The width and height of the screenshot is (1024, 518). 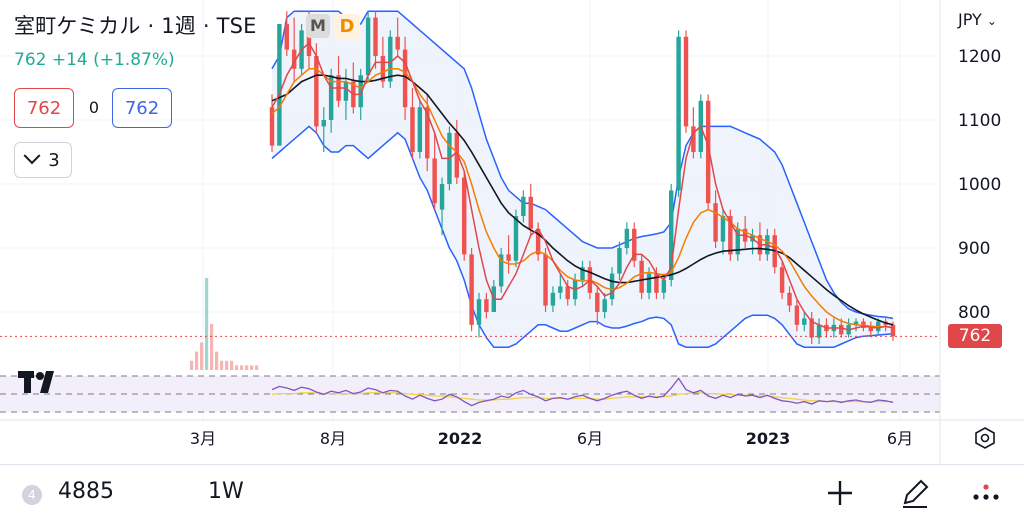 What do you see at coordinates (974, 313) in the screenshot?
I see `price-tick-label: 800` at bounding box center [974, 313].